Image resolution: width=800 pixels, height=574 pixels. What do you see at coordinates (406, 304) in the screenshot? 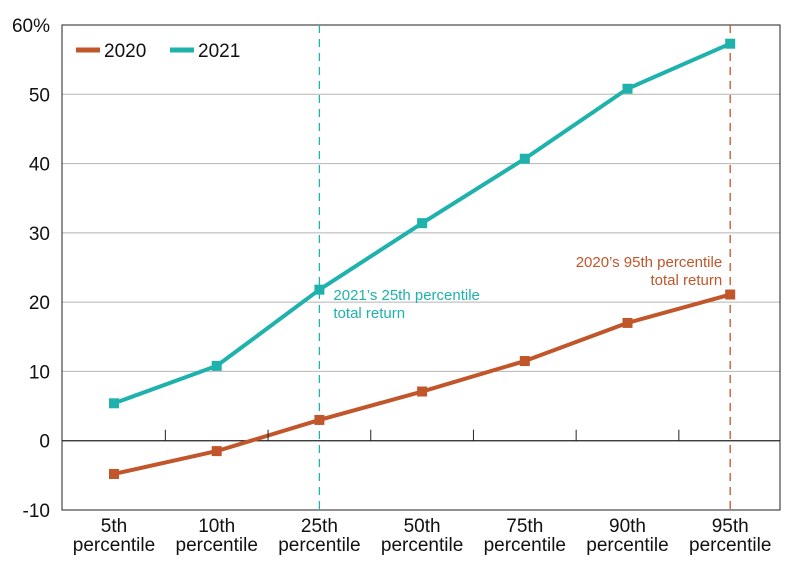
I see `annotation-2021-25th: 2021’s 25th percentile total return` at bounding box center [406, 304].